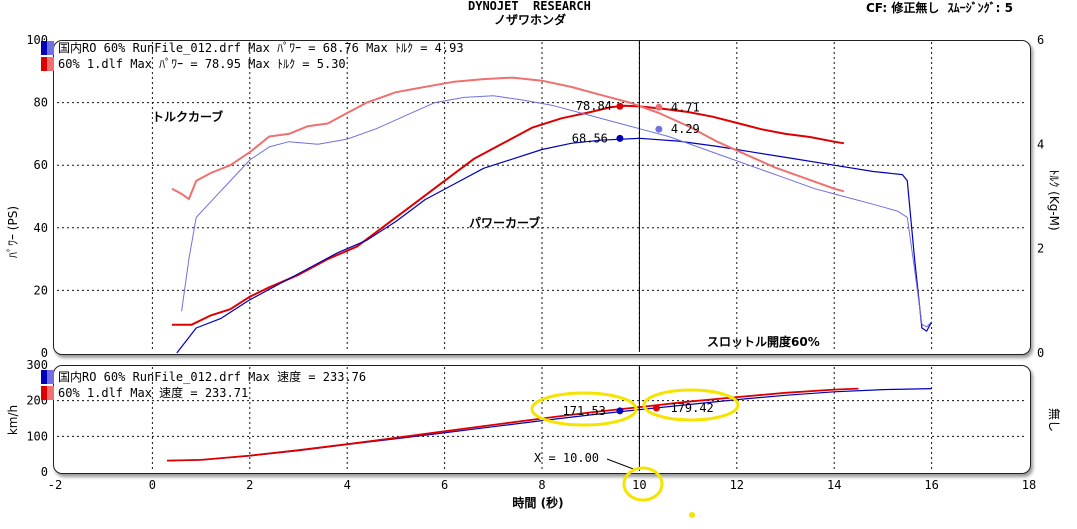  Describe the element at coordinates (13, 420) in the screenshot. I see `speed-axis-title: km/h` at that location.